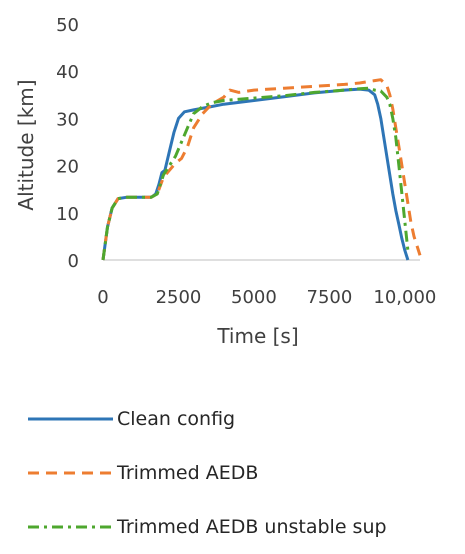 This screenshot has height=554, width=465. I want to click on x-axis-ticks: 0 2500 5000 7500 10,000, so click(266, 297).